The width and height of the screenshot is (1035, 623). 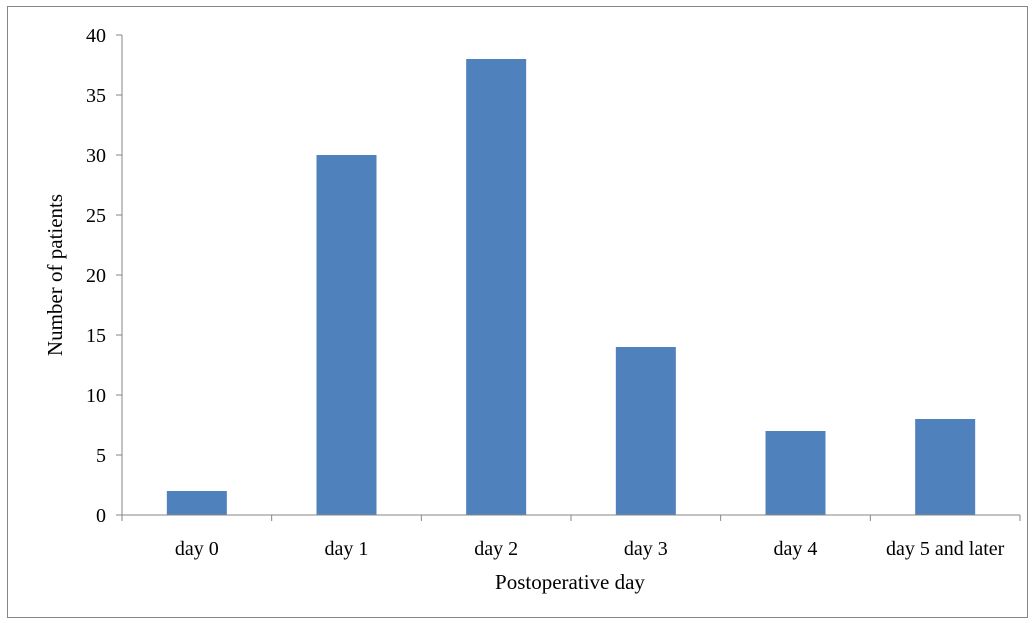 What do you see at coordinates (197, 549) in the screenshot?
I see `x-tick-label: day 0` at bounding box center [197, 549].